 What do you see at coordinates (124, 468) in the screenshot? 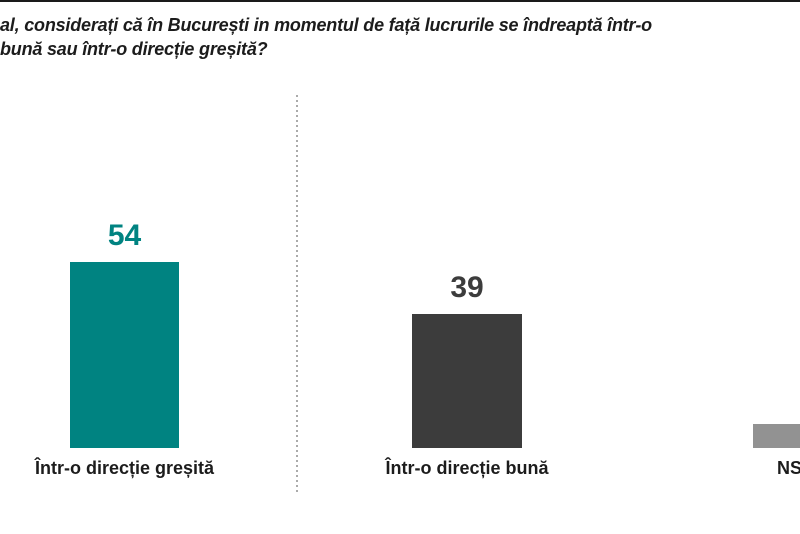
I see `bar-category-label-gresita: Într-o direcție greșită` at bounding box center [124, 468].